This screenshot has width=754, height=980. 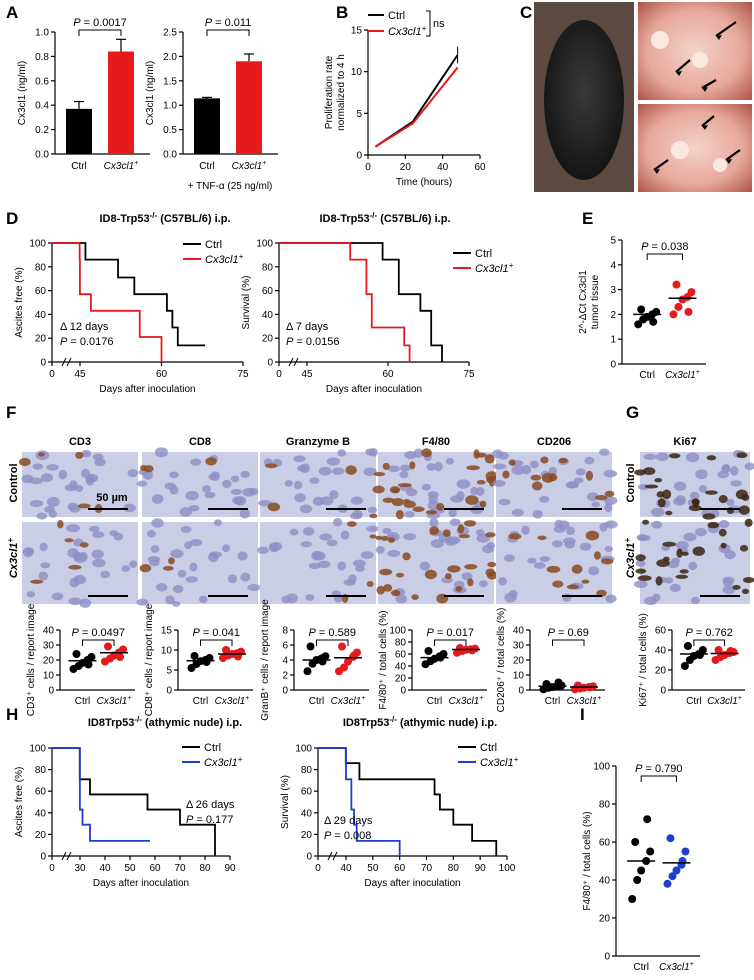 I want to click on y-tick-label: 1, so click(x=613, y=340).